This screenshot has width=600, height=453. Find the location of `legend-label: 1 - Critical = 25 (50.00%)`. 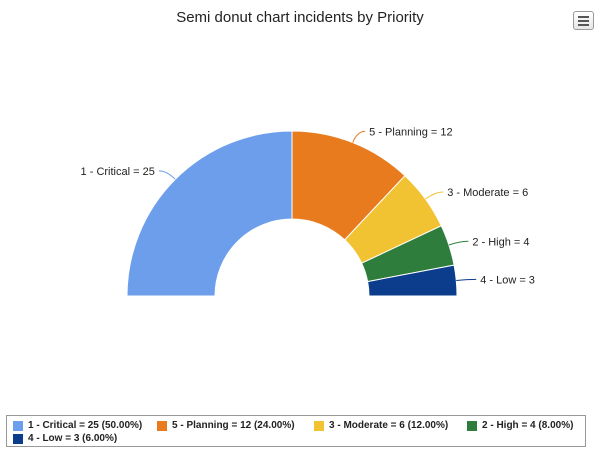

legend-label: 1 - Critical = 25 (50.00%) is located at coordinates (85, 425).